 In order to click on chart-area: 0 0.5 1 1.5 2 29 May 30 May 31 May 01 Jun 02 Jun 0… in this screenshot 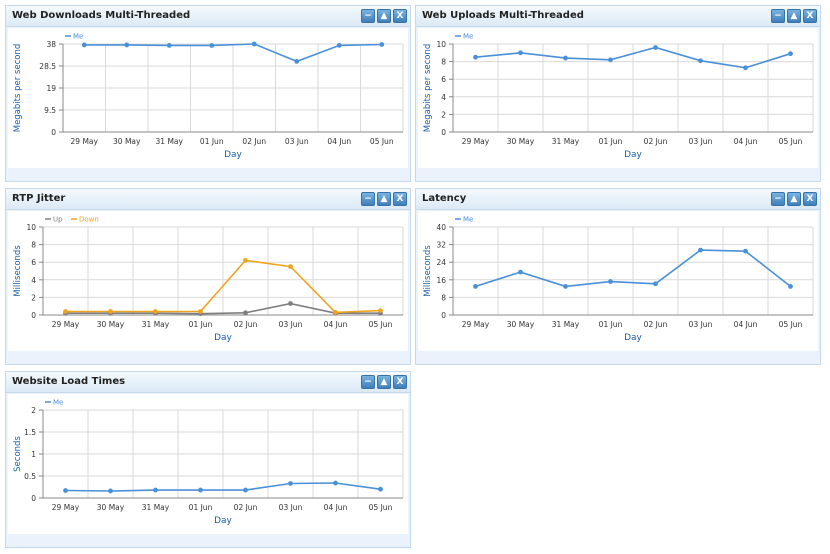, I will do `click(208, 464)`.